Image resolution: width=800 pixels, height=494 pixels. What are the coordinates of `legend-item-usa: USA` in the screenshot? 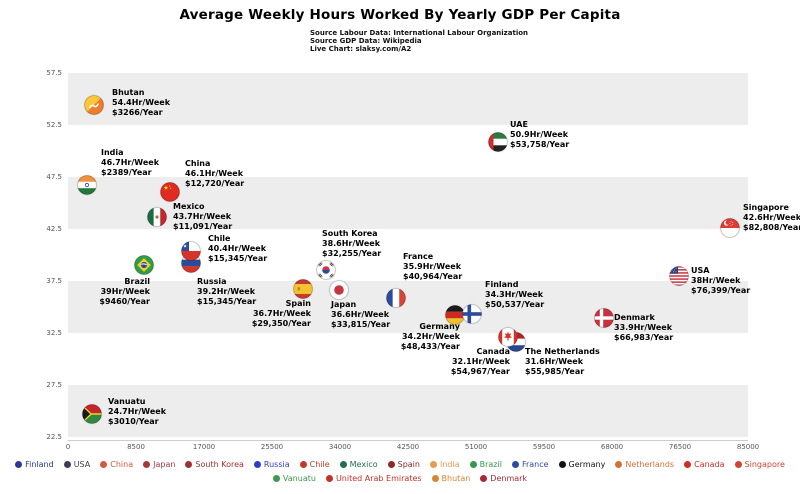 It's located at (77, 464).